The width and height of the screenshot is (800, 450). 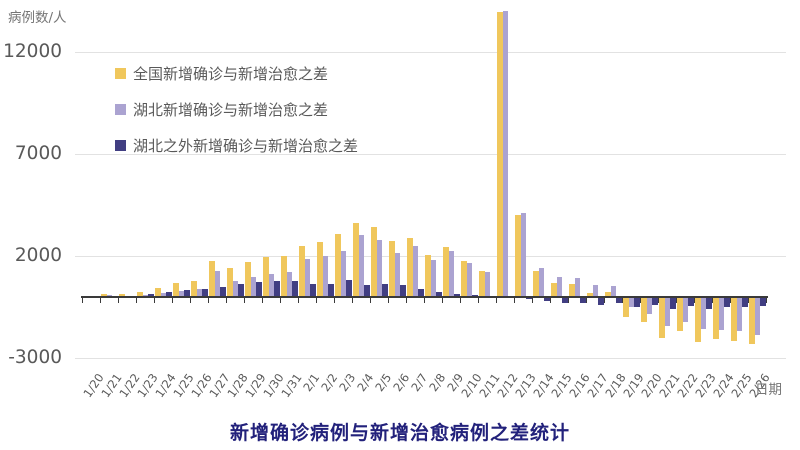 I want to click on y-axis-title: 病例数/人, so click(x=37, y=18).